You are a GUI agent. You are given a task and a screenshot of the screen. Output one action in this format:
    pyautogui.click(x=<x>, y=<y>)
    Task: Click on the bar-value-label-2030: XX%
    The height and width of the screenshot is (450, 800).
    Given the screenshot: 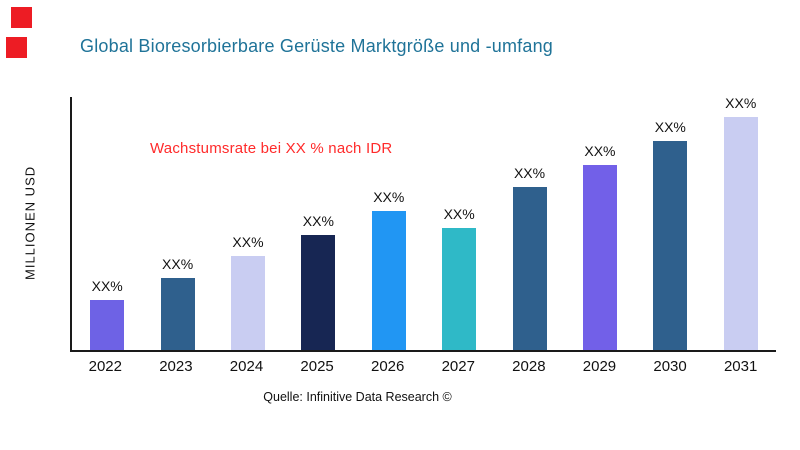 What is the action you would take?
    pyautogui.click(x=670, y=127)
    